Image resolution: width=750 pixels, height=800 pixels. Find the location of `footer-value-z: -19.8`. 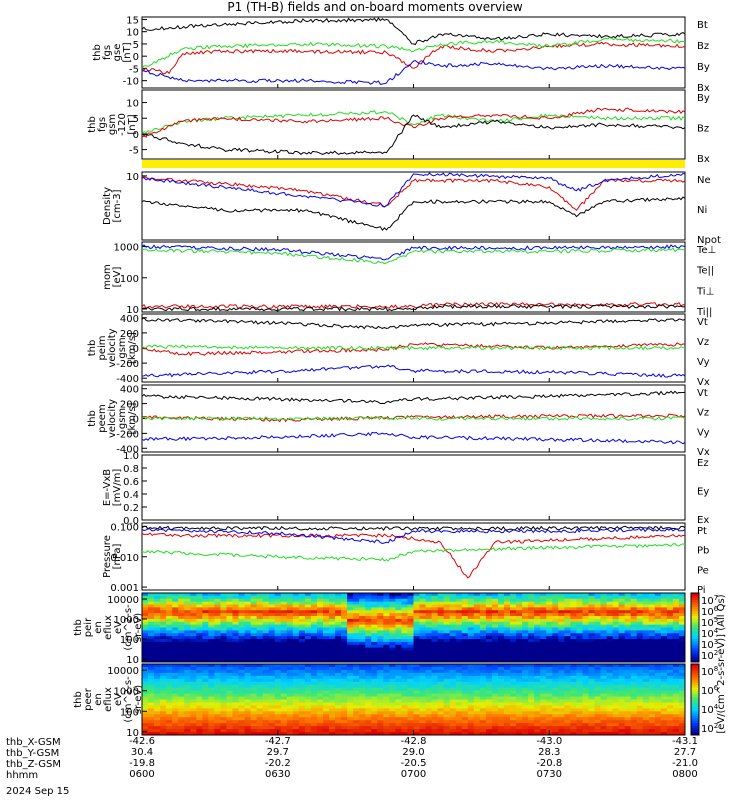

footer-value-z: -19.8 is located at coordinates (142, 763).